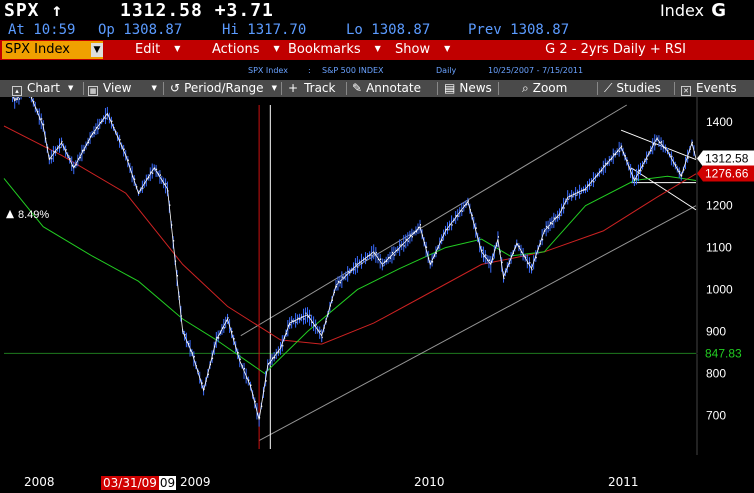 Image resolution: width=754 pixels, height=493 pixels. I want to click on menu-actions: Actions ▼, so click(246, 50).